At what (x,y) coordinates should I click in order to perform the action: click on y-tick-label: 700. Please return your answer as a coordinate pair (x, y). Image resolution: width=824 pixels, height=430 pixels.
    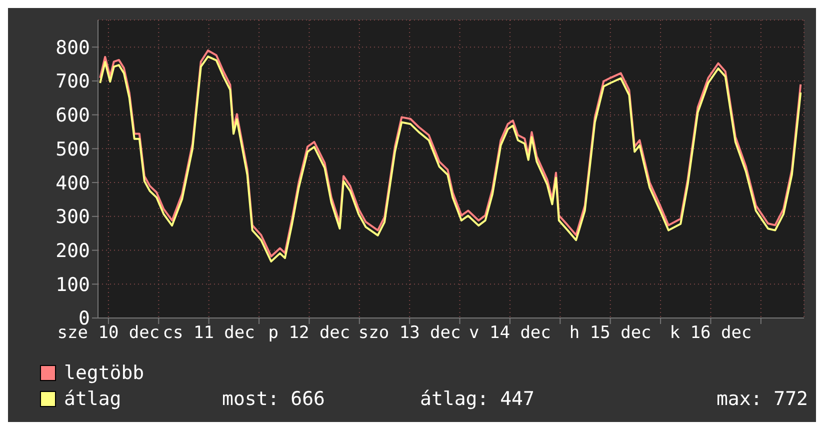
    Looking at the image, I should click on (73, 81).